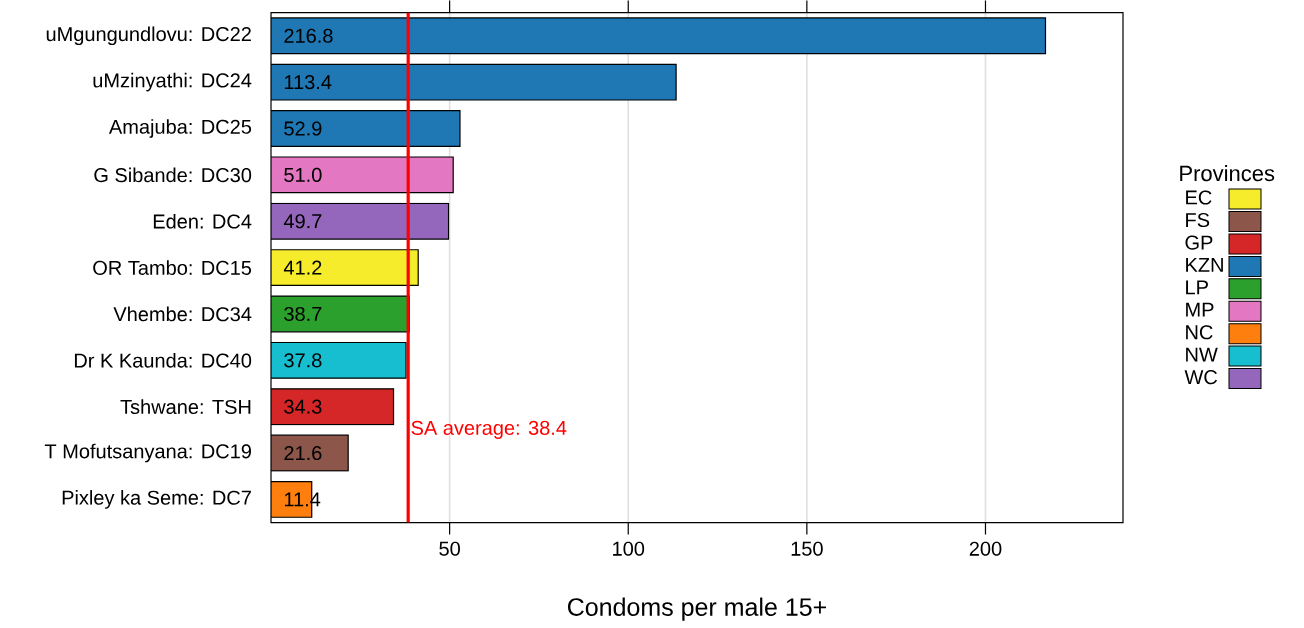 The image size is (1304, 628). Describe the element at coordinates (182, 314) in the screenshot. I see `y-tick-label: Vhembe: DC34` at that location.